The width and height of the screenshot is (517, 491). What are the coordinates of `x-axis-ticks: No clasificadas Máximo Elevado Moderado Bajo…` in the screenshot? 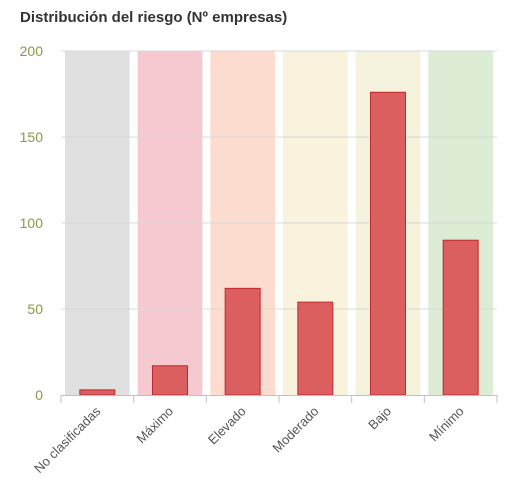 It's located at (249, 439).